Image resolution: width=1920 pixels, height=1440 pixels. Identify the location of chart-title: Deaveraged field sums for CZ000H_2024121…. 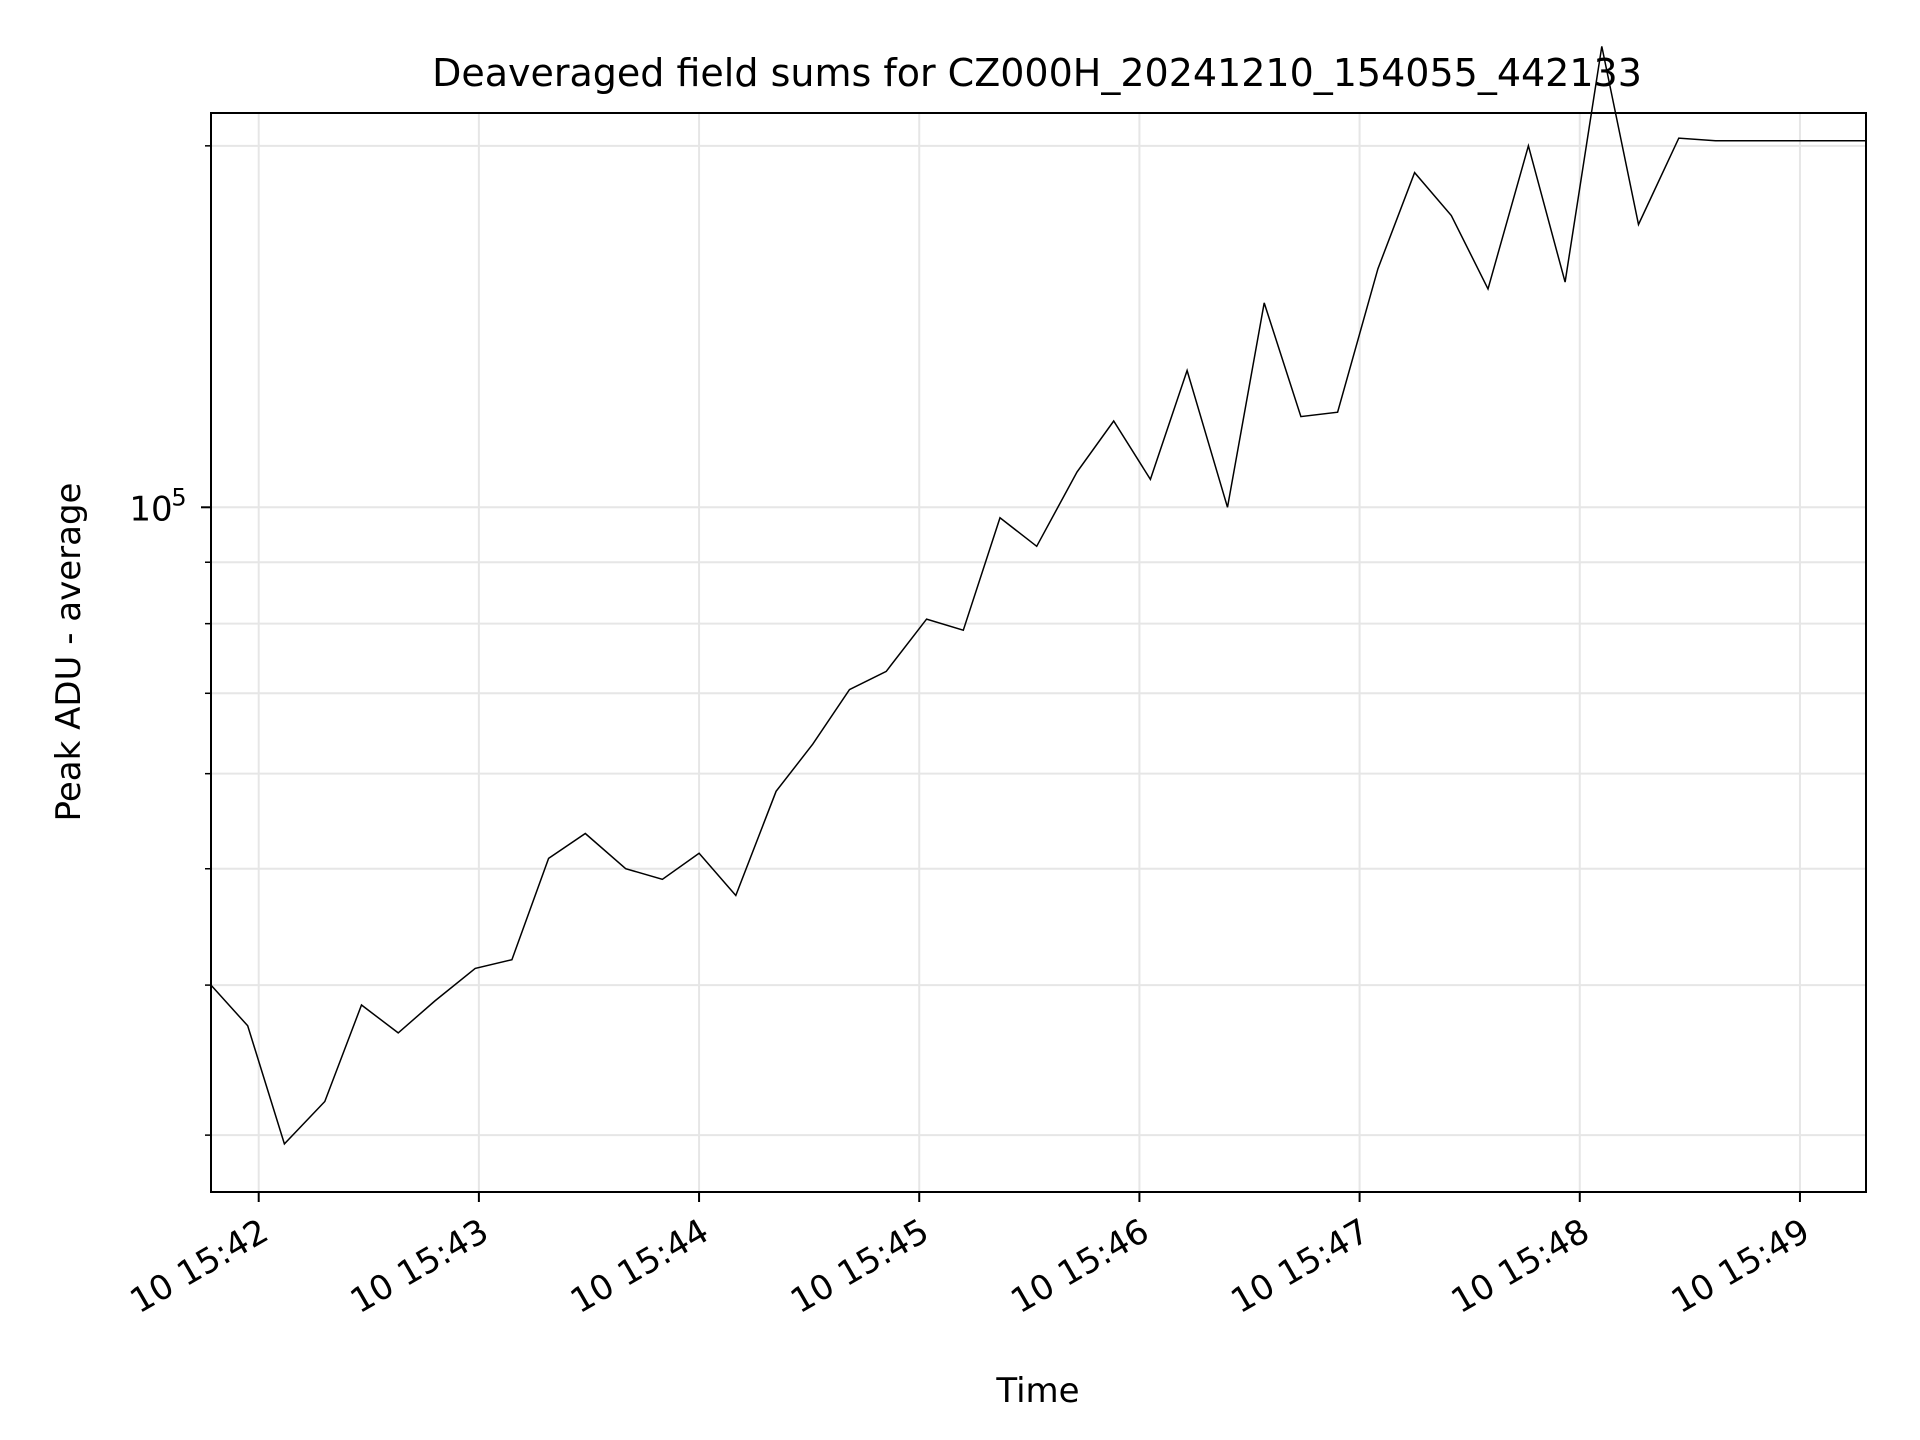
(1037, 73).